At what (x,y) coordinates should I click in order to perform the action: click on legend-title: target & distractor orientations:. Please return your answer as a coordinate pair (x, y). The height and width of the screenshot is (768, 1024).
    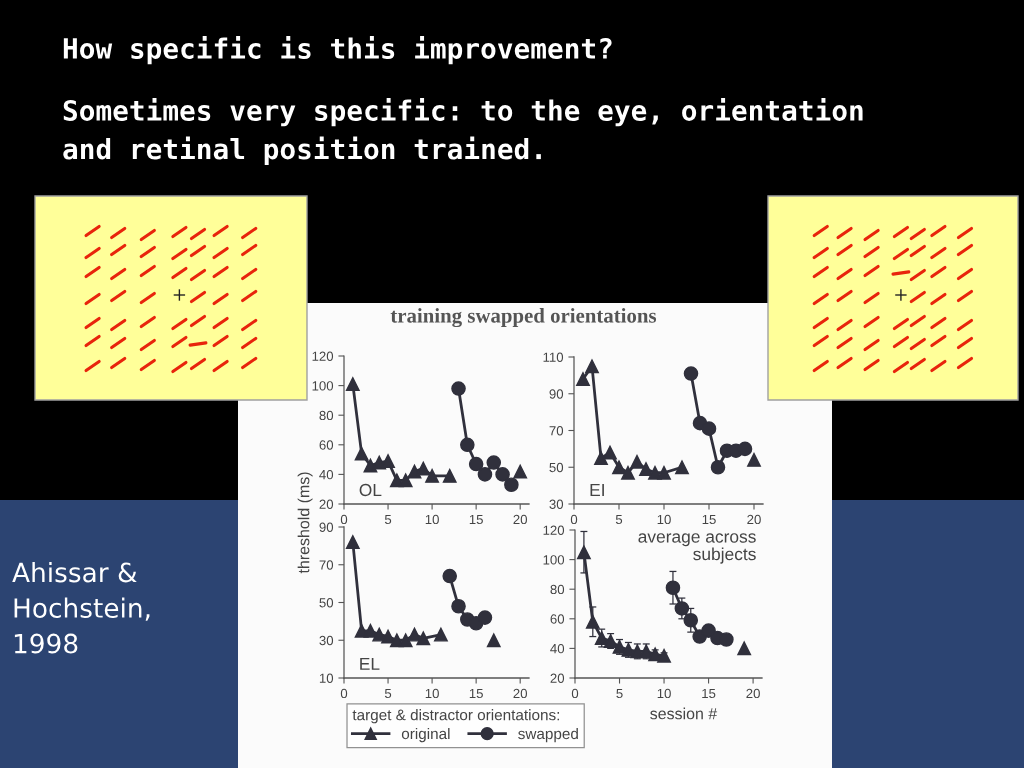
    Looking at the image, I should click on (456, 716).